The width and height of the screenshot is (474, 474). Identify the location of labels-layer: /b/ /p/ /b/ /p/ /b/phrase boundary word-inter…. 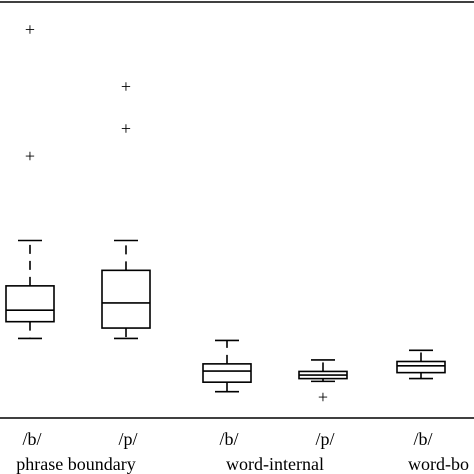
(242, 451).